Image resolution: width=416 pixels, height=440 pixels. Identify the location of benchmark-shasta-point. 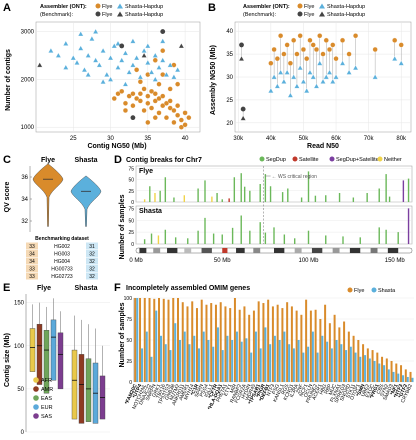
(241, 58).